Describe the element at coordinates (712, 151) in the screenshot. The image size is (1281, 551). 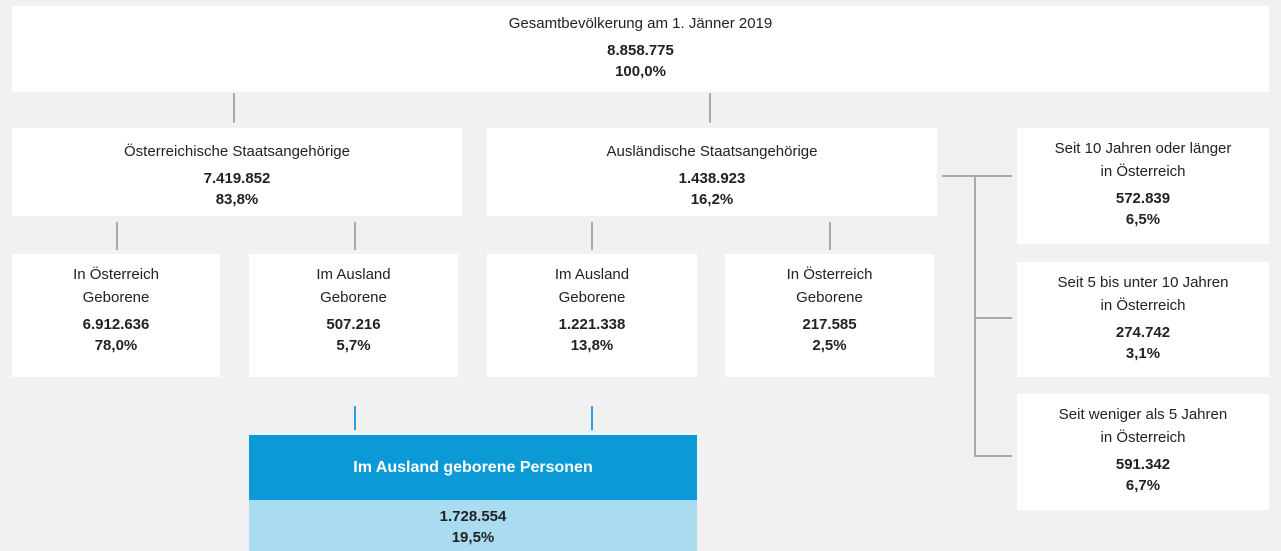
I see `node-label: Ausländische Staatsangehörige` at that location.